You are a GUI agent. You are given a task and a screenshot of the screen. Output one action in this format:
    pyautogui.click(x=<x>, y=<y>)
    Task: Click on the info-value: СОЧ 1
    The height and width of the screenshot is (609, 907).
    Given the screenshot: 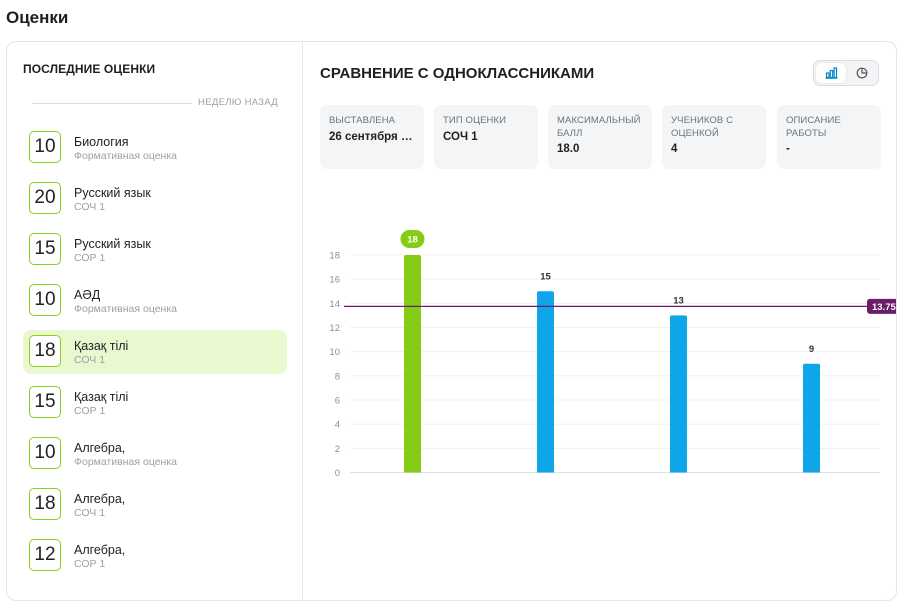 What is the action you would take?
    pyautogui.click(x=460, y=136)
    